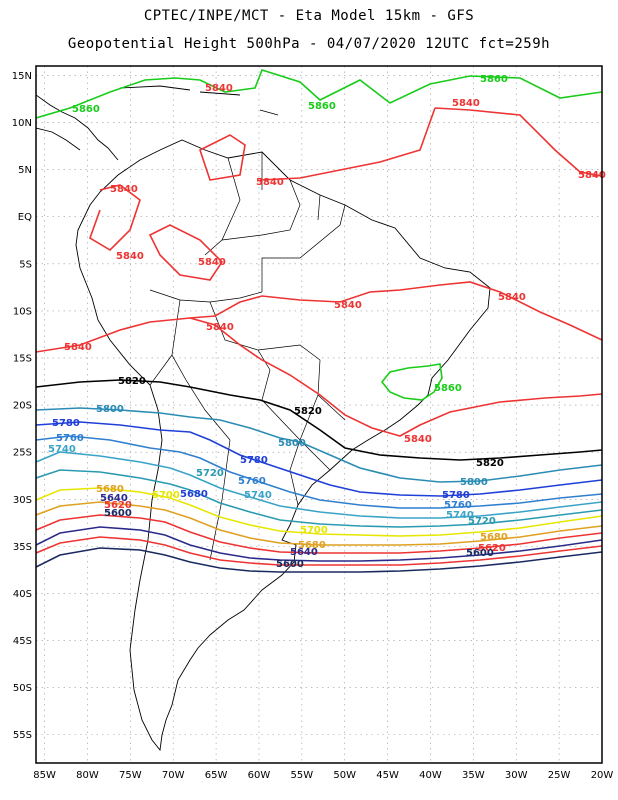 The height and width of the screenshot is (800, 618). Describe the element at coordinates (22, 76) in the screenshot. I see `lat-tick-label: 15N` at that location.